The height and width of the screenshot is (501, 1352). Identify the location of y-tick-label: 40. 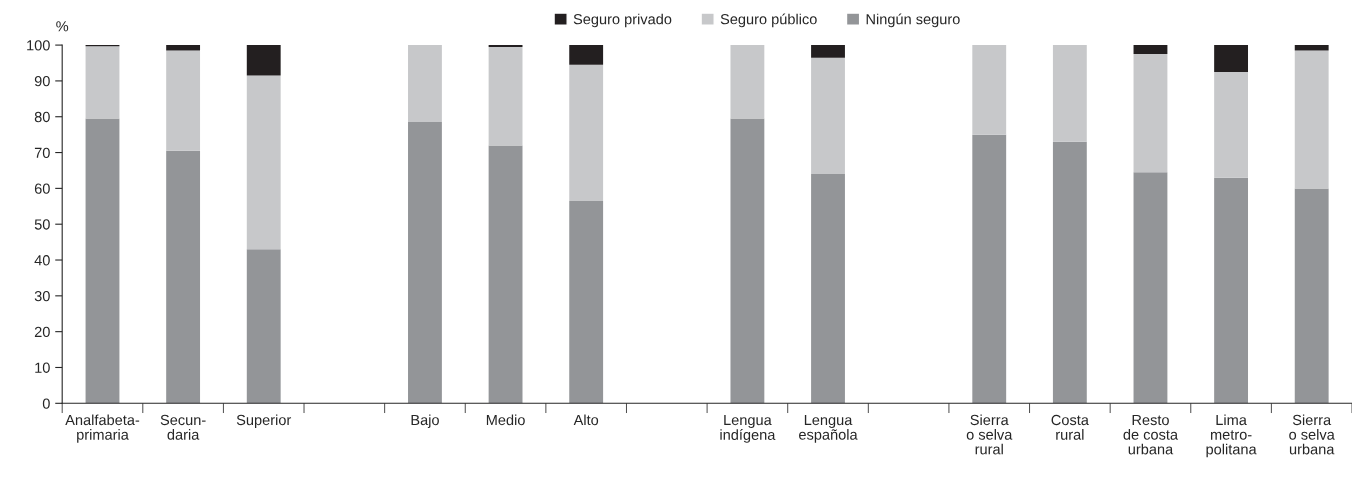
(42, 260).